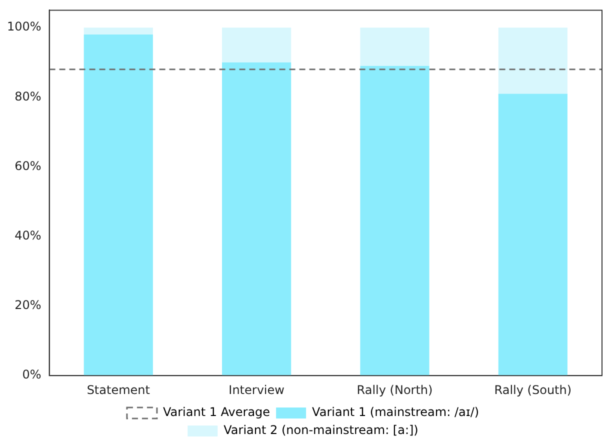 This screenshot has width=604, height=447. I want to click on x-tick-label: Rally (North), so click(394, 389).